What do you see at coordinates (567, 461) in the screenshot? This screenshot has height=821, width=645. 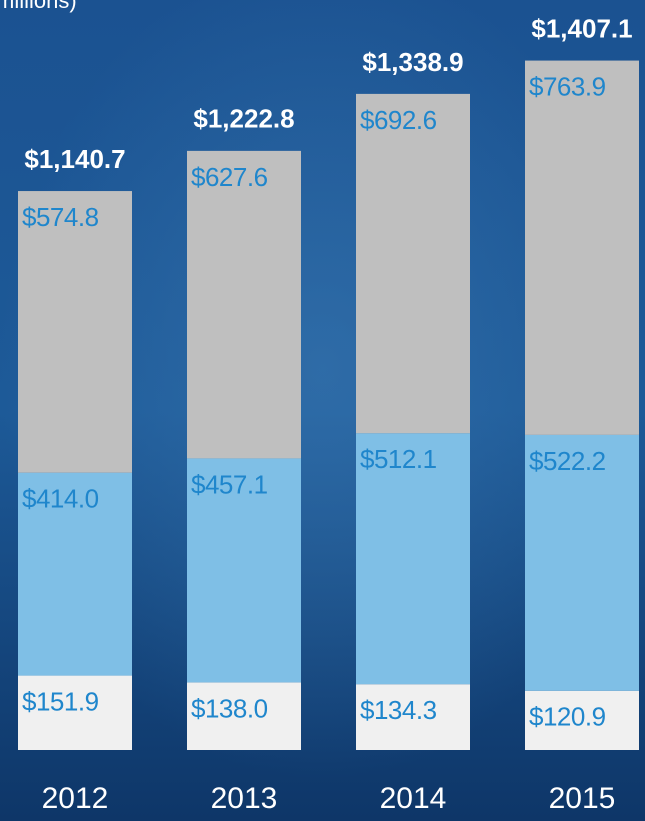 I see `value-label: $522.2` at bounding box center [567, 461].